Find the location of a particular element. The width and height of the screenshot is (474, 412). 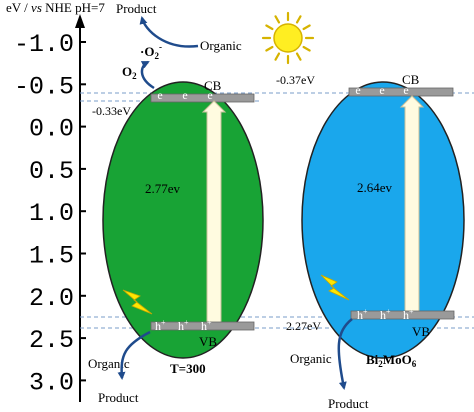

left-vb-bar is located at coordinates (202, 326).